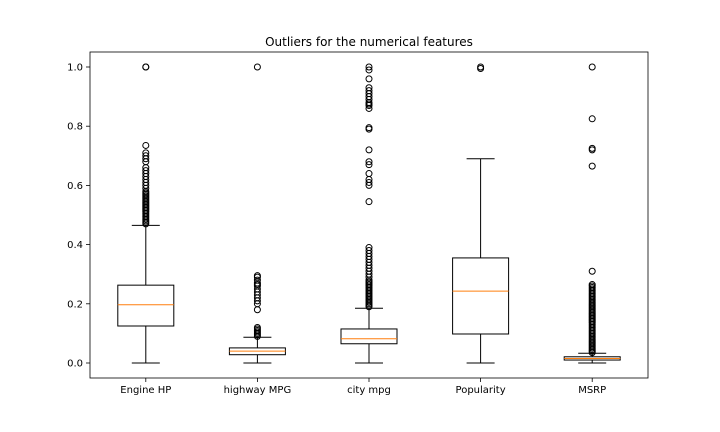  Describe the element at coordinates (369, 42) in the screenshot. I see `chart-title: Outliers for the numerical features` at that location.